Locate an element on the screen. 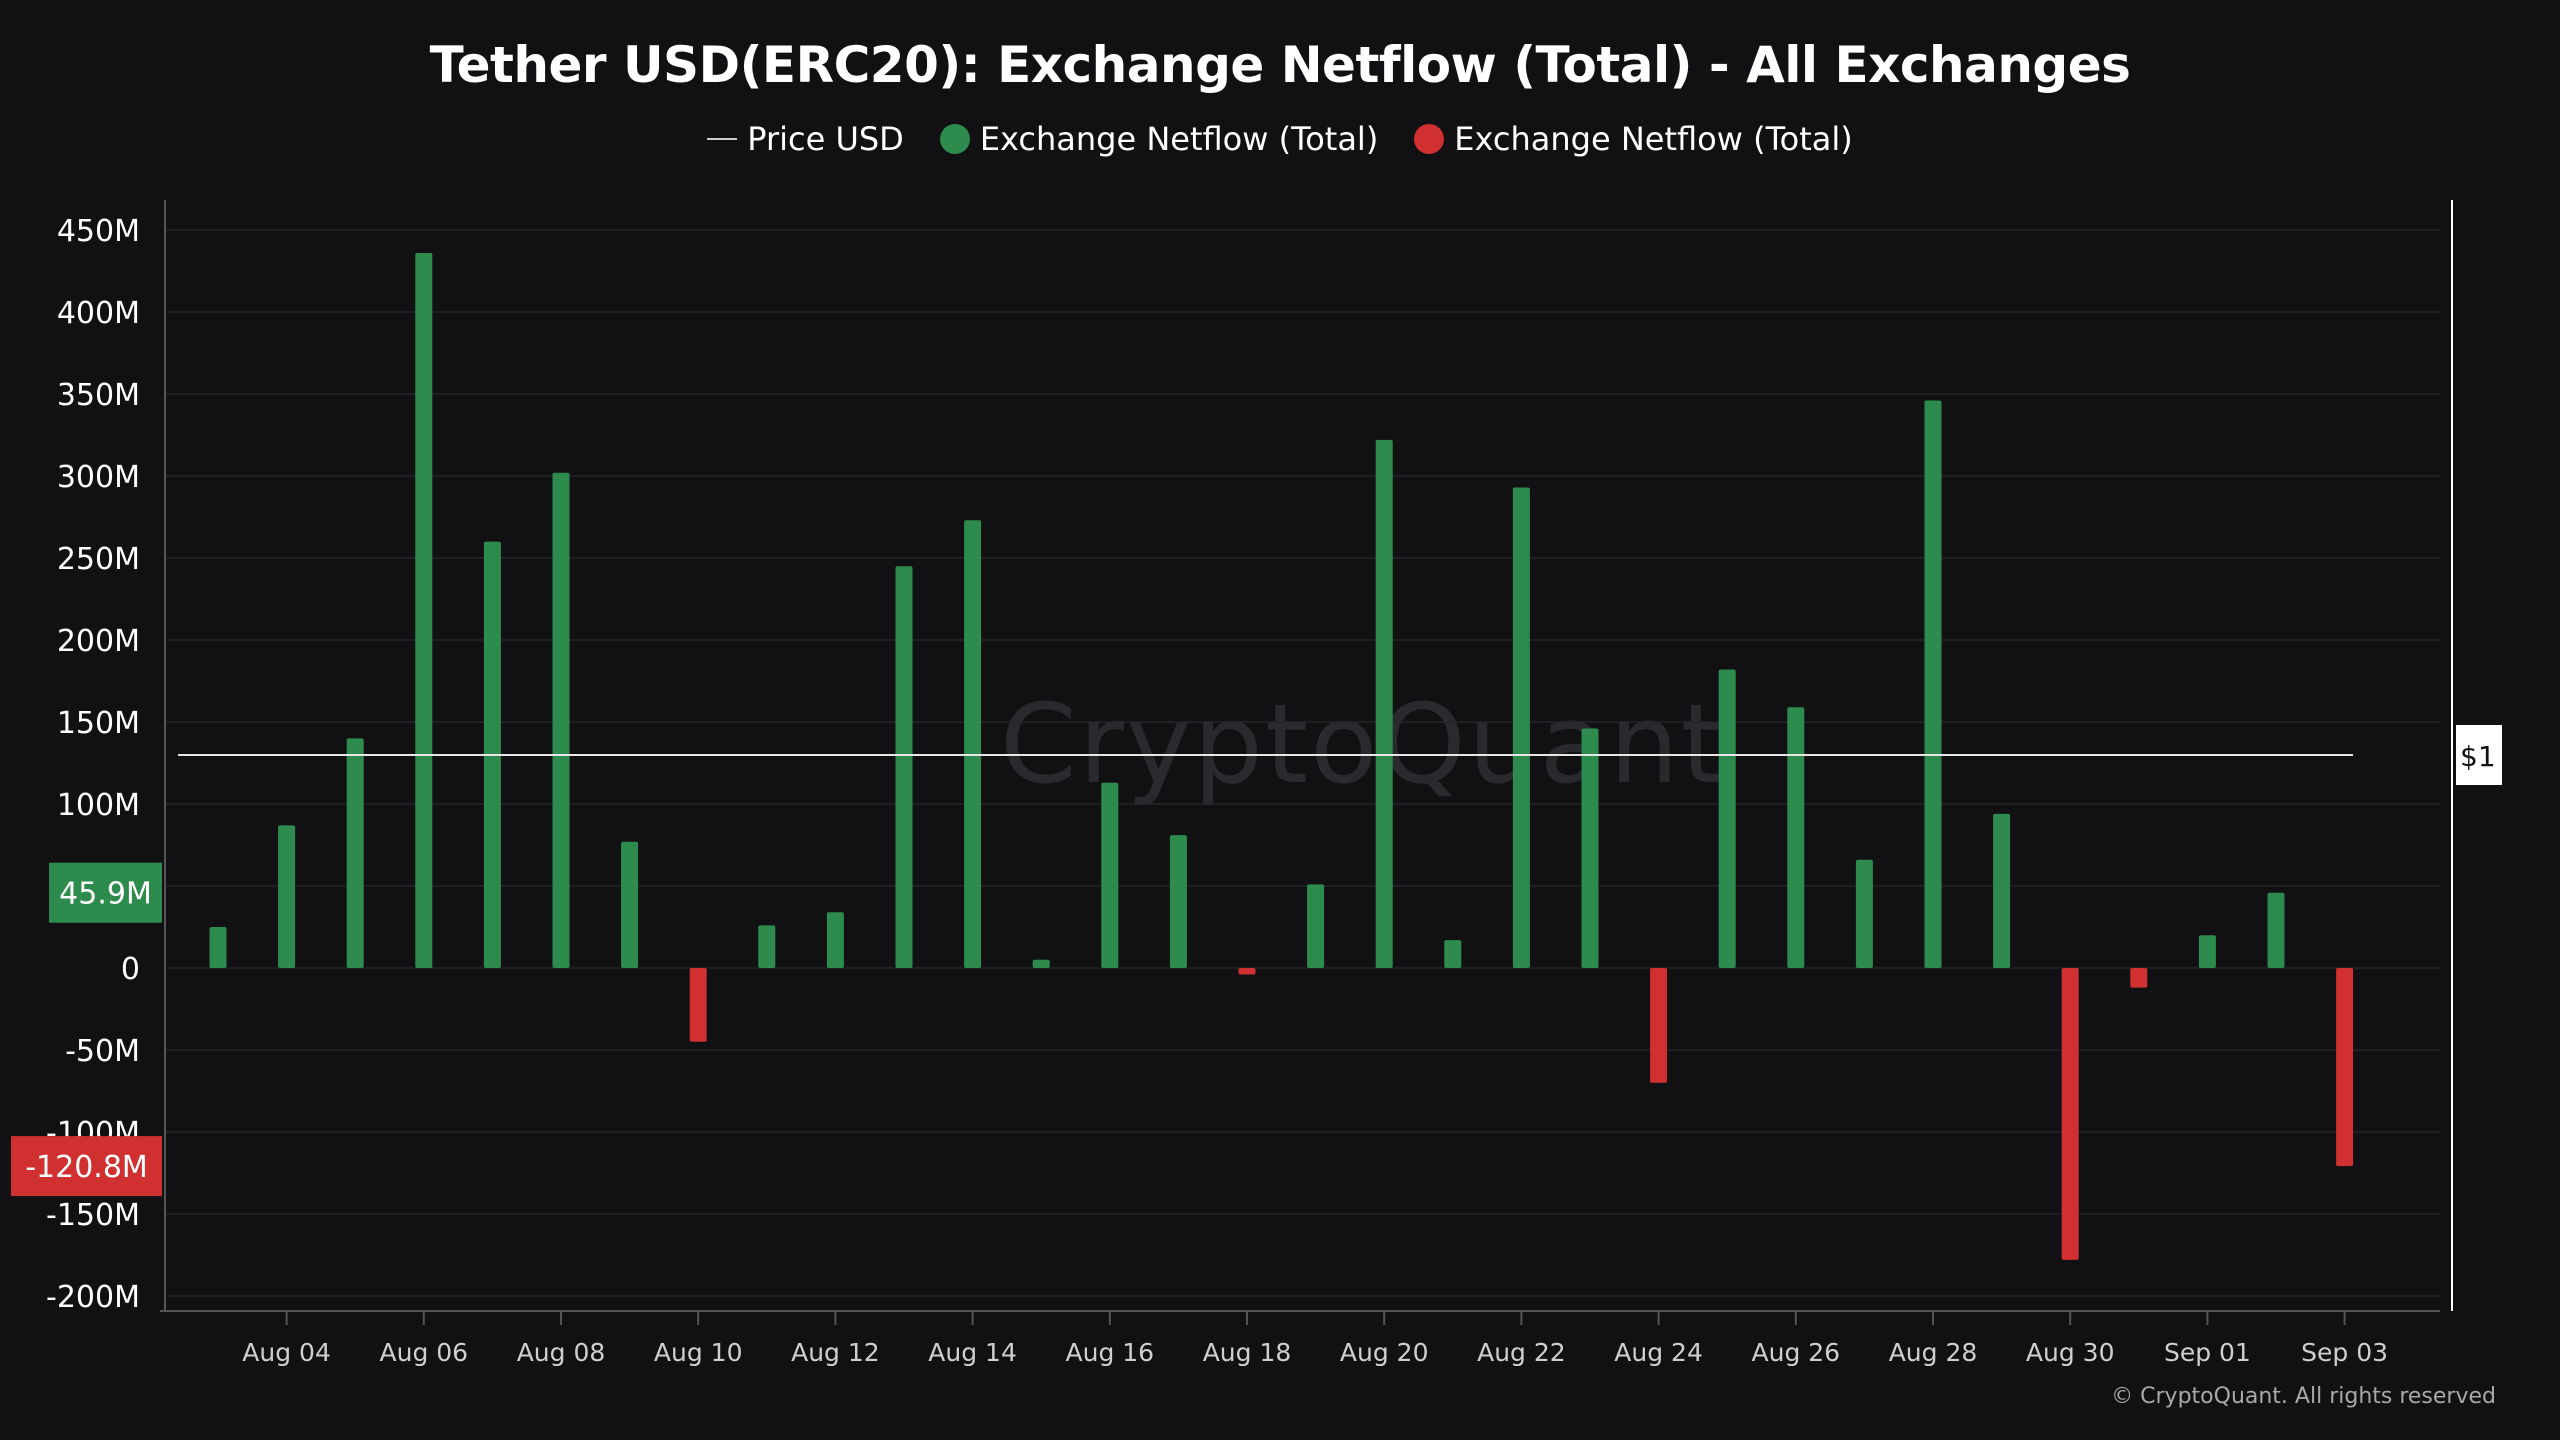 This screenshot has width=2560, height=1440. x-tick-label: Aug 04 is located at coordinates (286, 1352).